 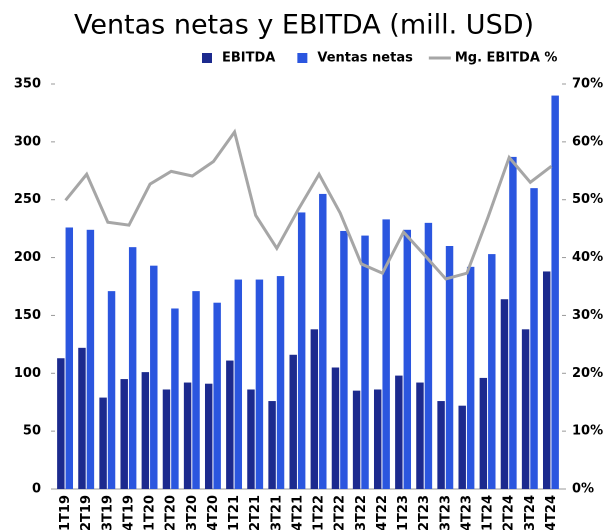 What do you see at coordinates (583, 489) in the screenshot?
I see `y2-tick-label: 0%` at bounding box center [583, 489].